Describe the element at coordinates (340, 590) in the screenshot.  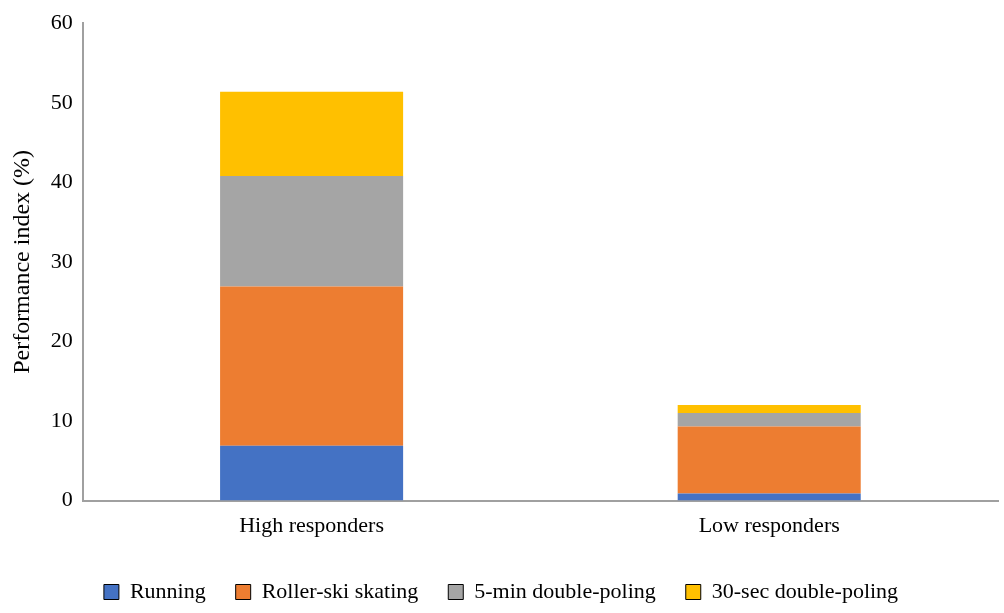
I see `legend-label: Roller-ski skating` at that location.